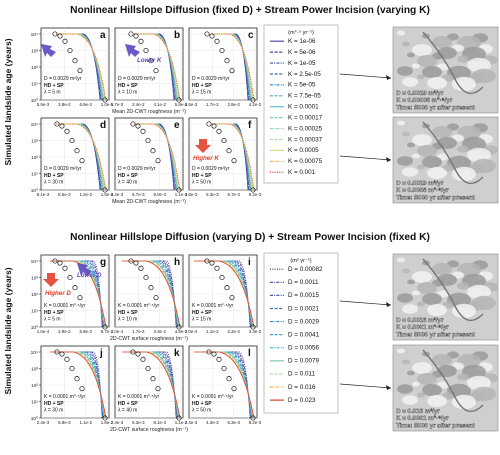 The image size is (500, 455). I want to click on panel-letter: g, so click(103, 262).